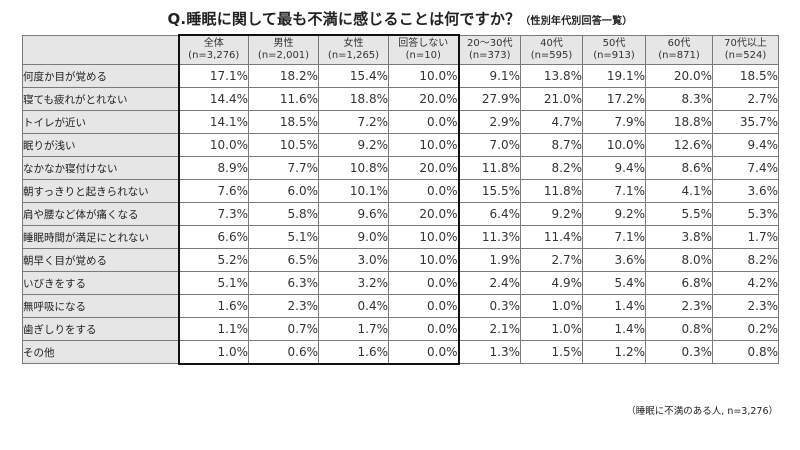  What do you see at coordinates (213, 43) in the screenshot?
I see `column-label: 全体` at bounding box center [213, 43].